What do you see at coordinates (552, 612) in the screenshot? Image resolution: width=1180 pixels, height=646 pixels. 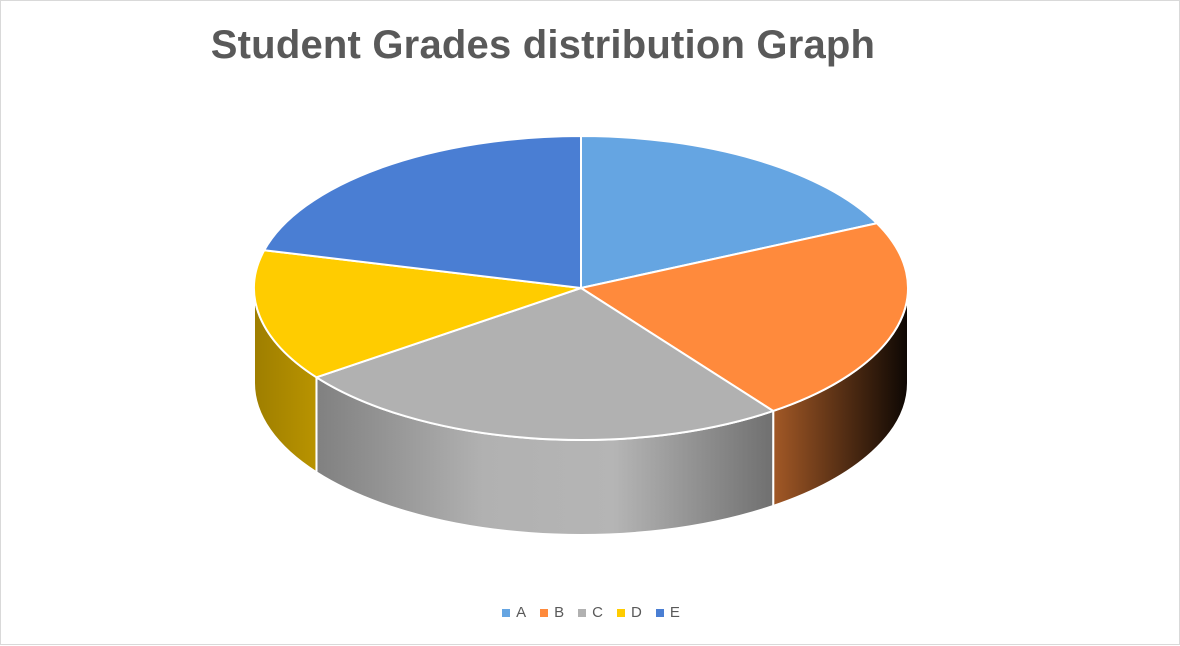 I see `legend-item-b: B` at bounding box center [552, 612].